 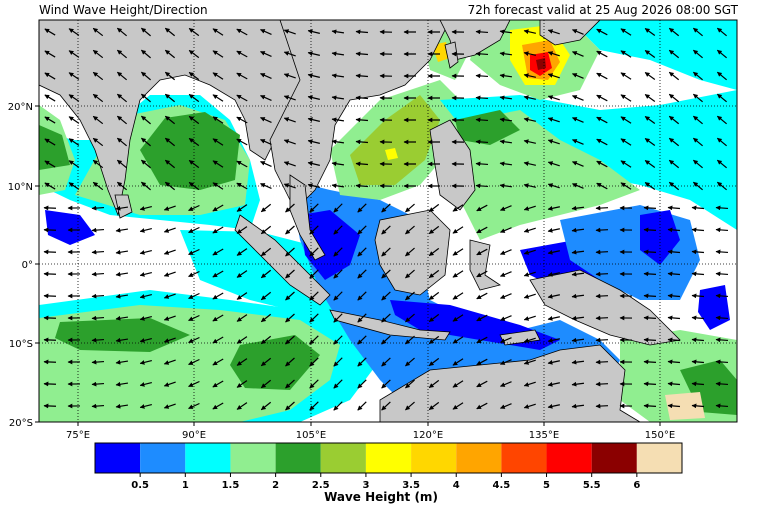 I want to click on colorbar-tick-label: 5, so click(x=546, y=485).